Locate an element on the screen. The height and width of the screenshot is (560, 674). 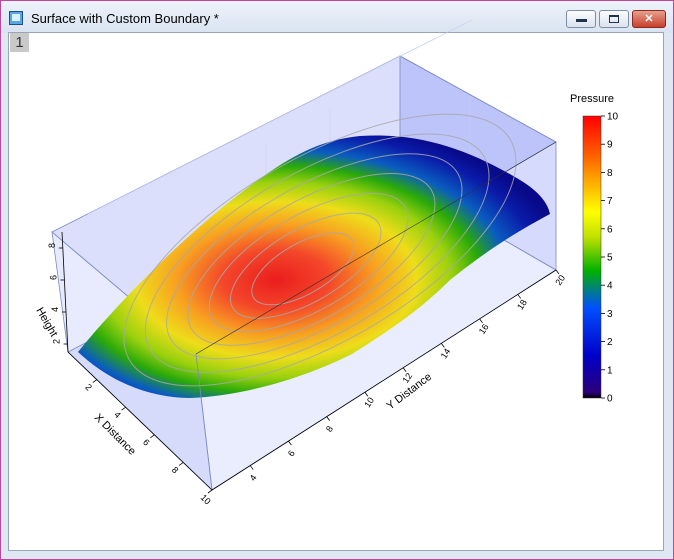
close-button: ✕ is located at coordinates (649, 19).